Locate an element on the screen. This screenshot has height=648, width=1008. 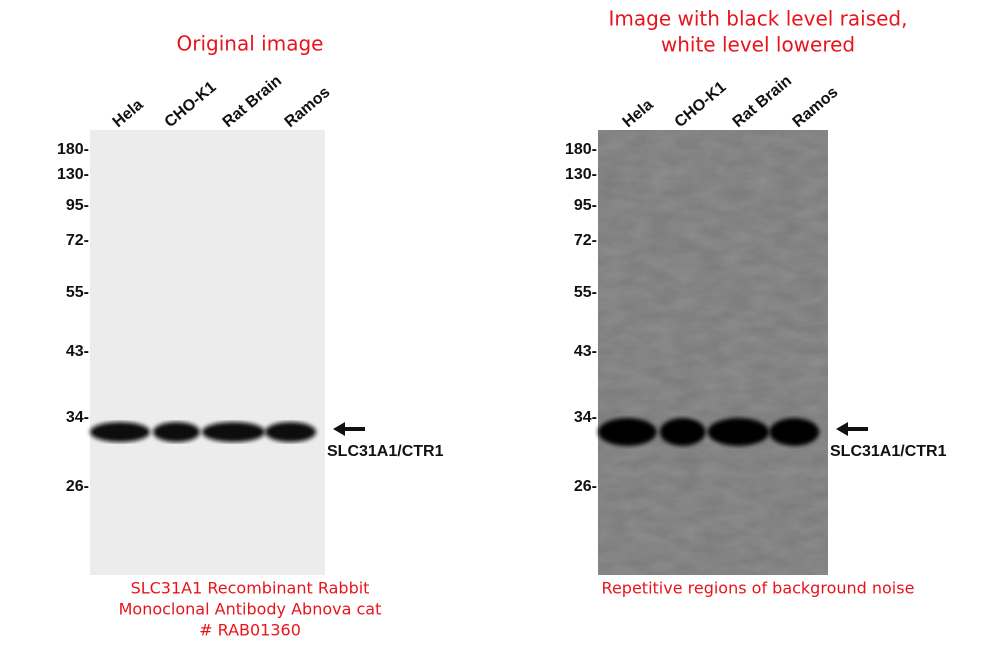
caption: Repetitive regions of background noise is located at coordinates (758, 588).